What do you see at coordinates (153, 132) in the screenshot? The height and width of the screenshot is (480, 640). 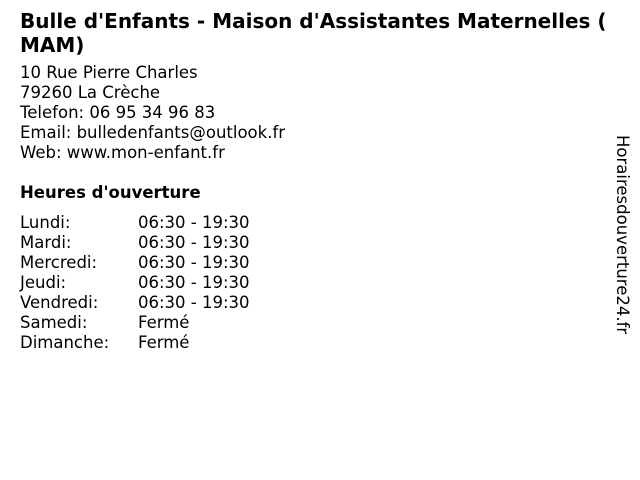 I see `email: Email: bulledenfants@outlook.fr` at bounding box center [153, 132].